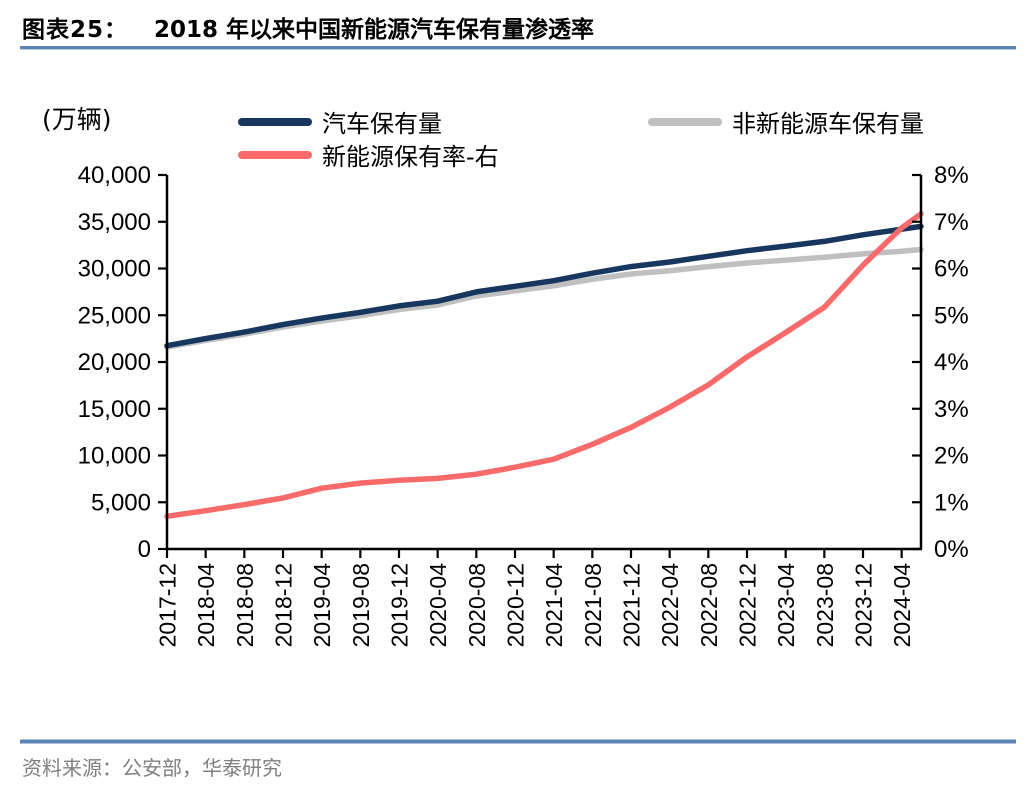 This screenshot has height=792, width=1036. What do you see at coordinates (400, 605) in the screenshot?
I see `x-tick-label-2019-12: 2019-12` at bounding box center [400, 605].